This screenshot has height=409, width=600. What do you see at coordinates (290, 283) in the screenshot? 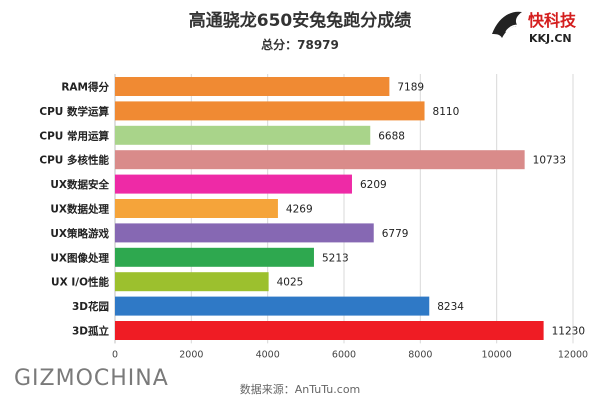
I see `value-label: 4025` at bounding box center [290, 283].